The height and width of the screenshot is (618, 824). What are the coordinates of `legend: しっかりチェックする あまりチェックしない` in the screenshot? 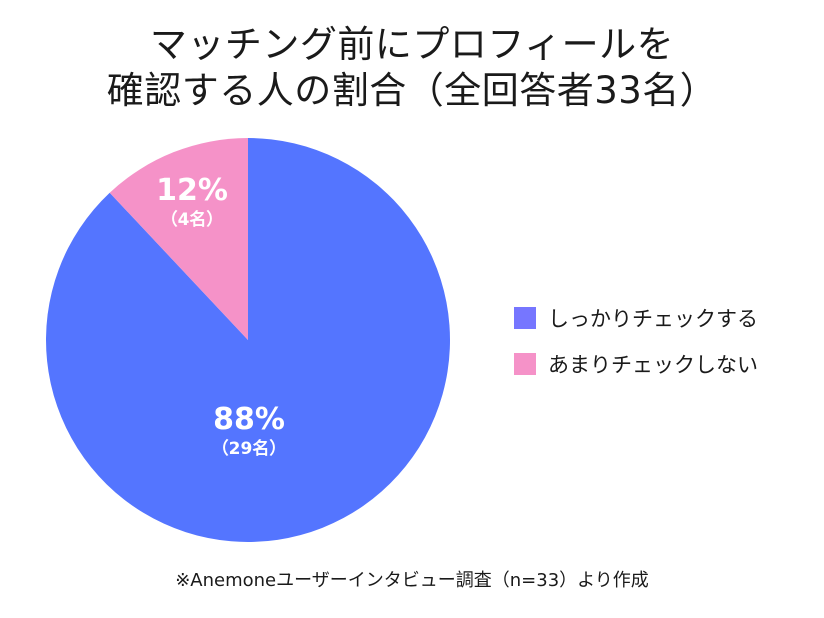 It's located at (636, 349).